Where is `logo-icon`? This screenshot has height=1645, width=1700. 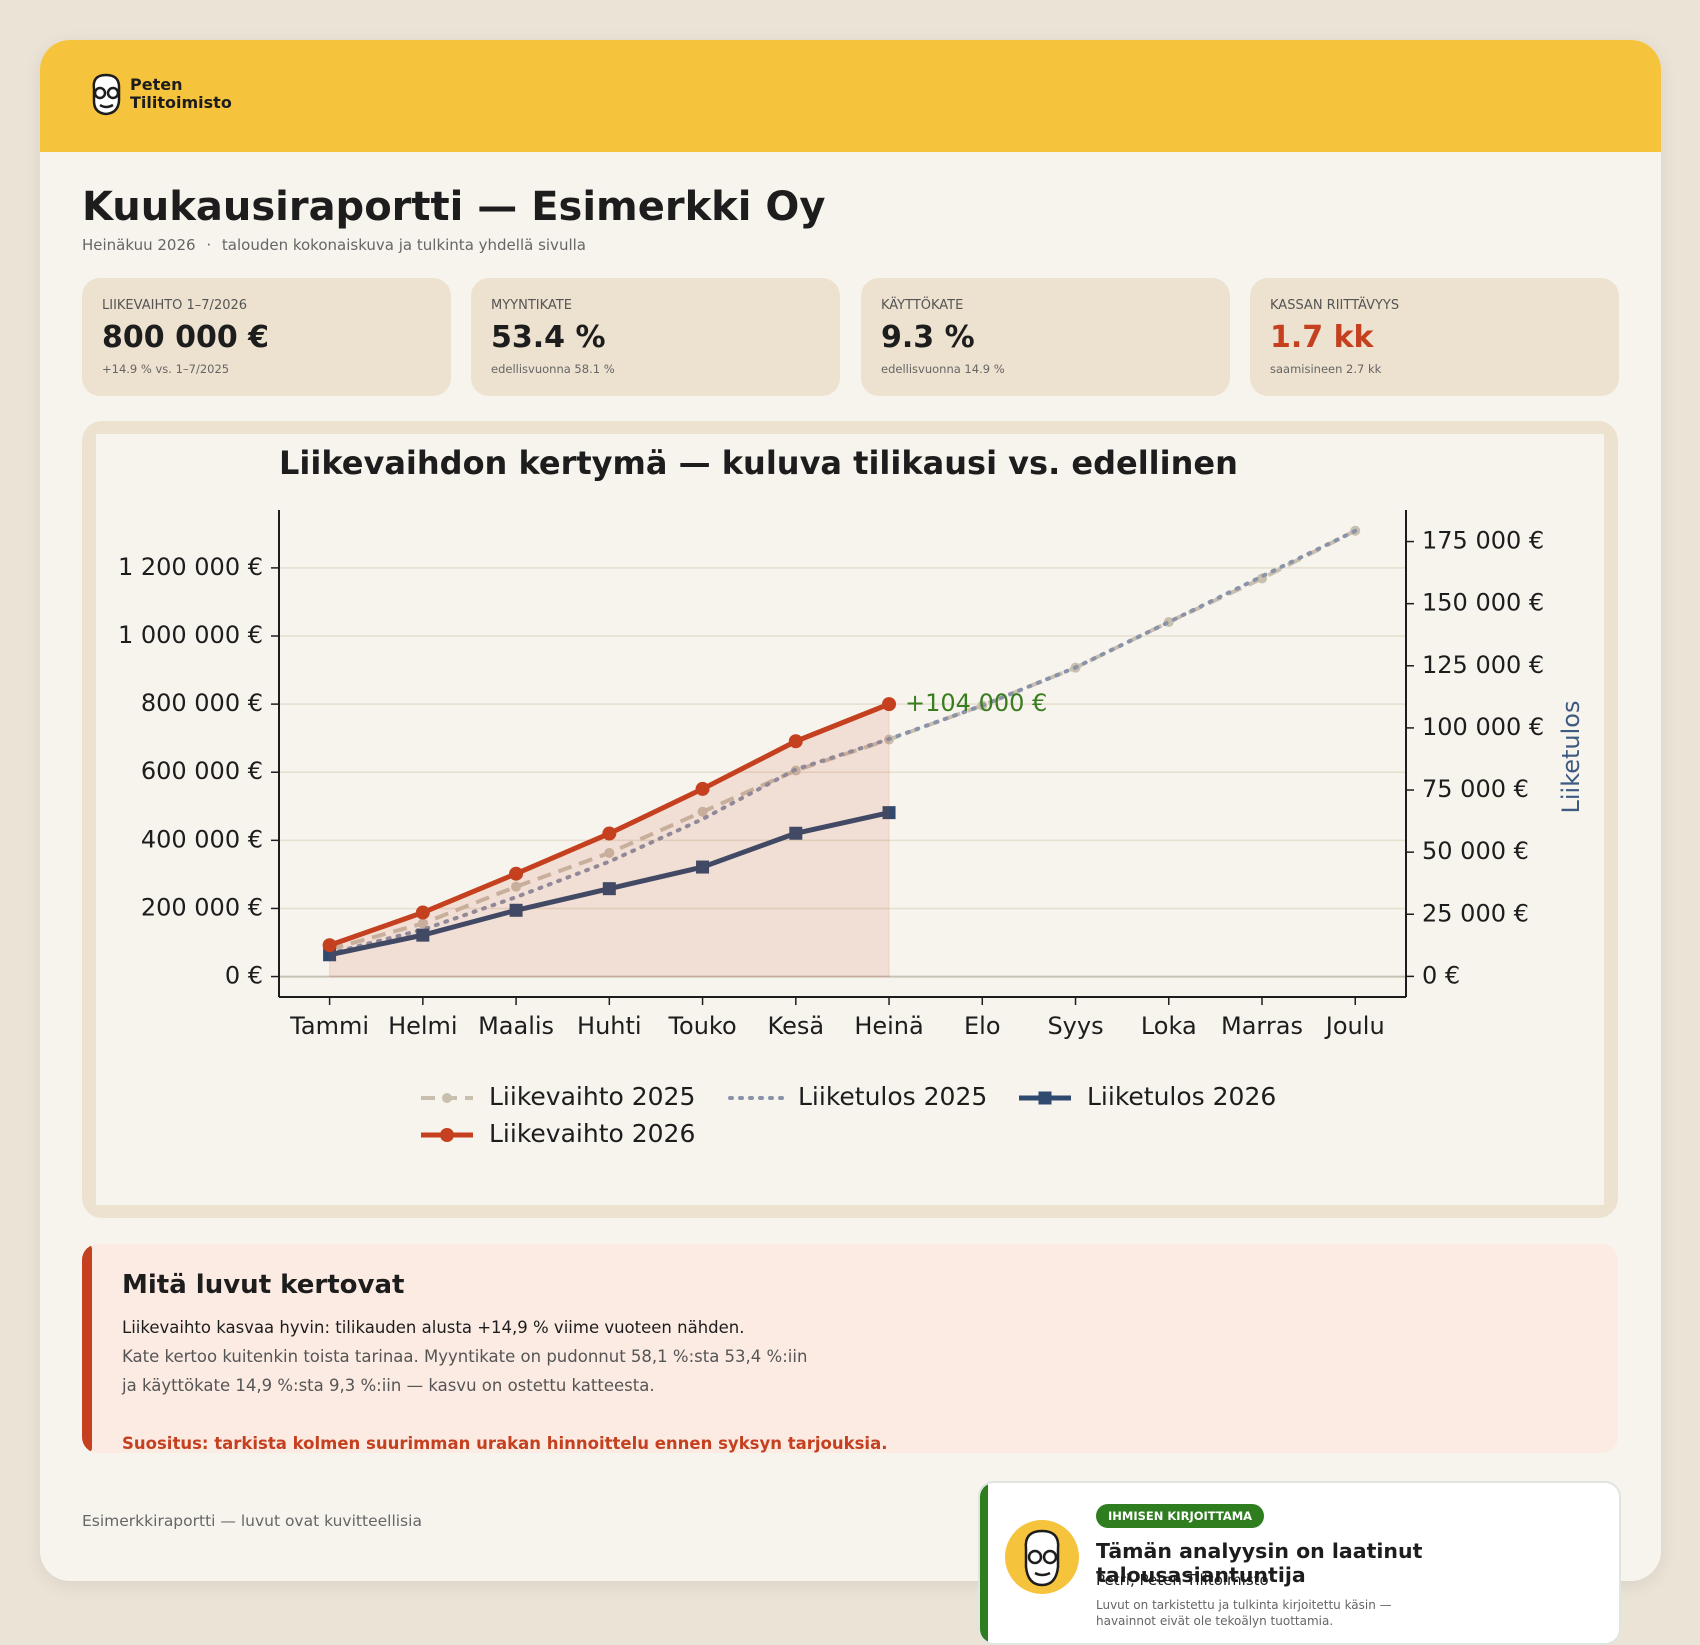
logo-icon is located at coordinates (106, 94).